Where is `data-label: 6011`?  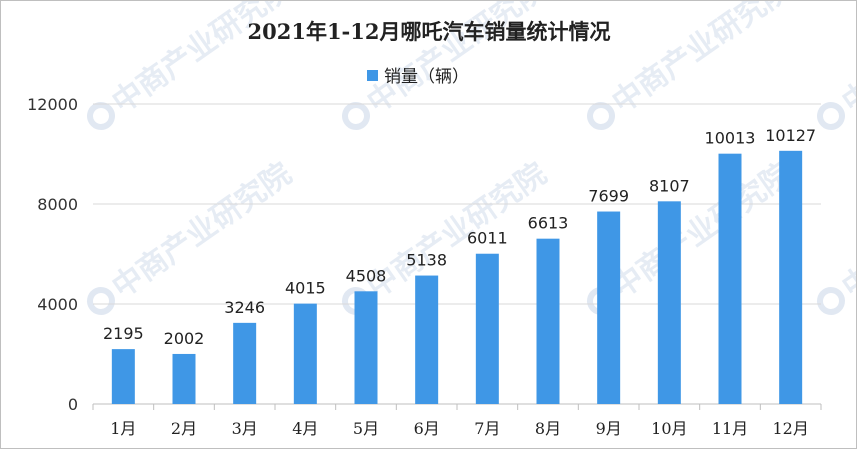 data-label: 6011 is located at coordinates (487, 238).